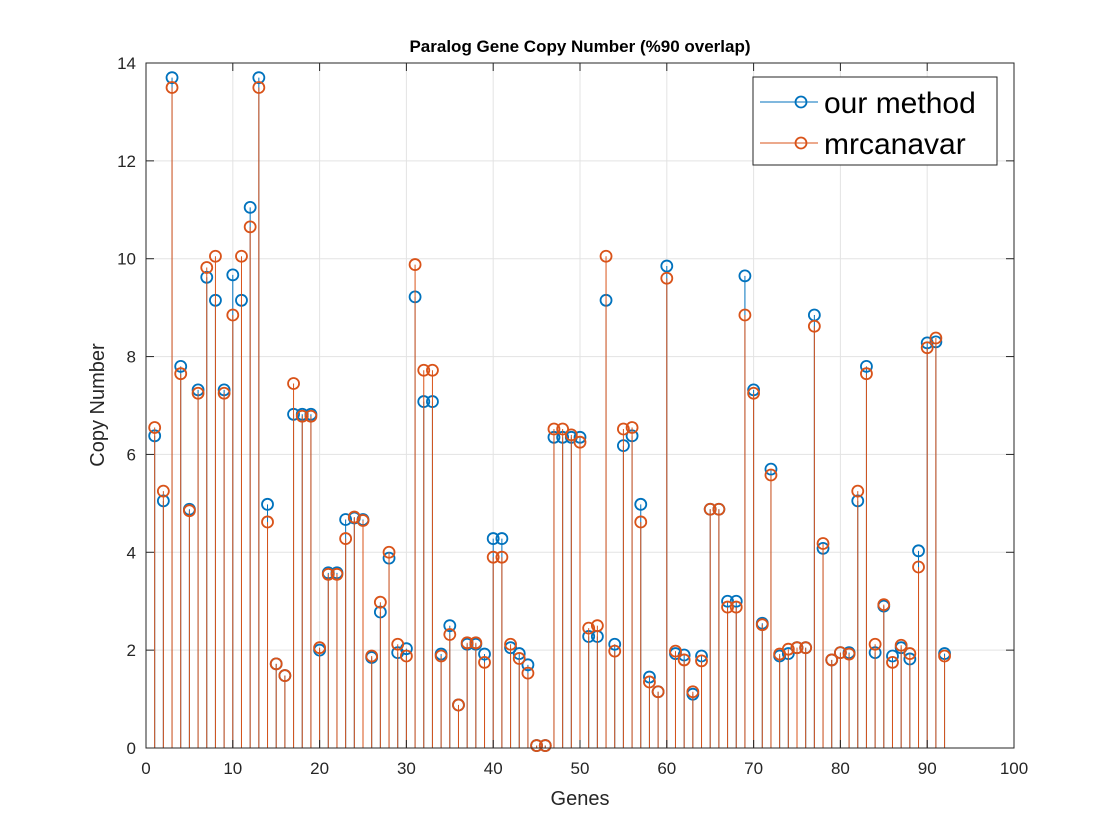 The height and width of the screenshot is (840, 1120). Describe the element at coordinates (875, 121) in the screenshot. I see `legend: our method mrcanavar` at that location.